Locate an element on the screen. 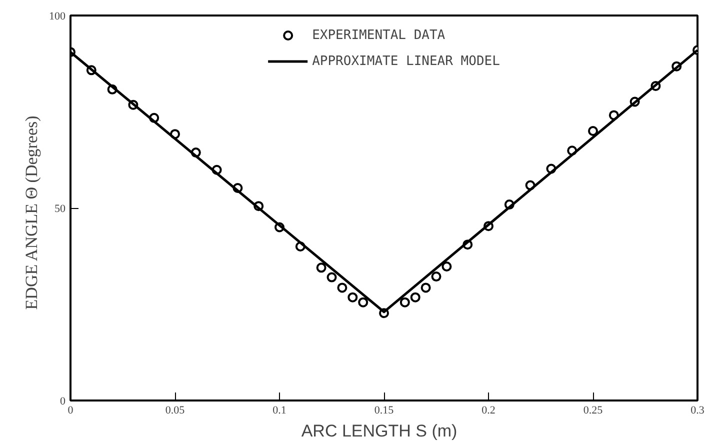 Image resolution: width=722 pixels, height=443 pixels. legend-label: APPROXIMATE LINEAR MODEL is located at coordinates (406, 61).